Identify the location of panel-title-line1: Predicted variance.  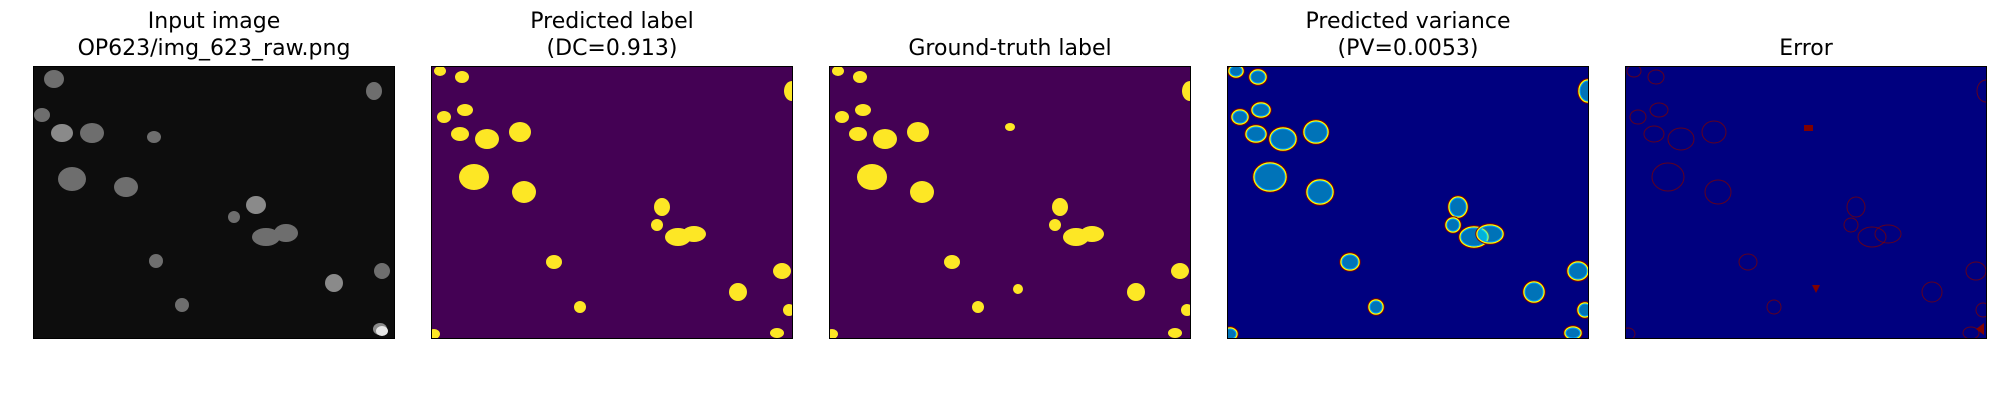
(1408, 21).